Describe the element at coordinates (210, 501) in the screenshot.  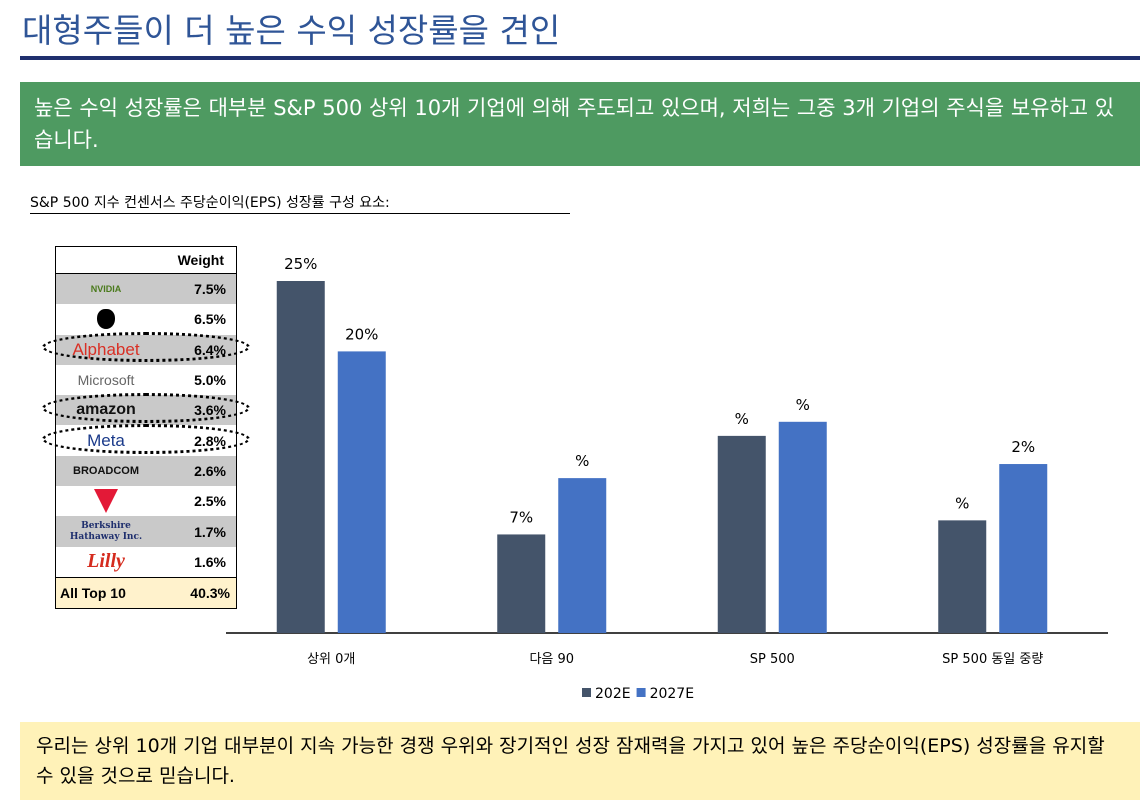
I see `weight-value: 2.5%` at that location.